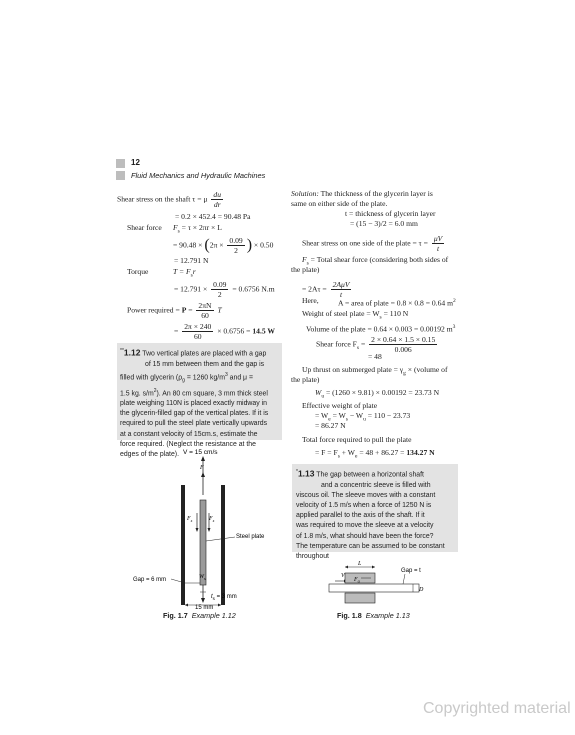 This screenshot has height=735, width=575. Describe the element at coordinates (310, 300) in the screenshot. I see `eq-area-label: Here,` at that location.